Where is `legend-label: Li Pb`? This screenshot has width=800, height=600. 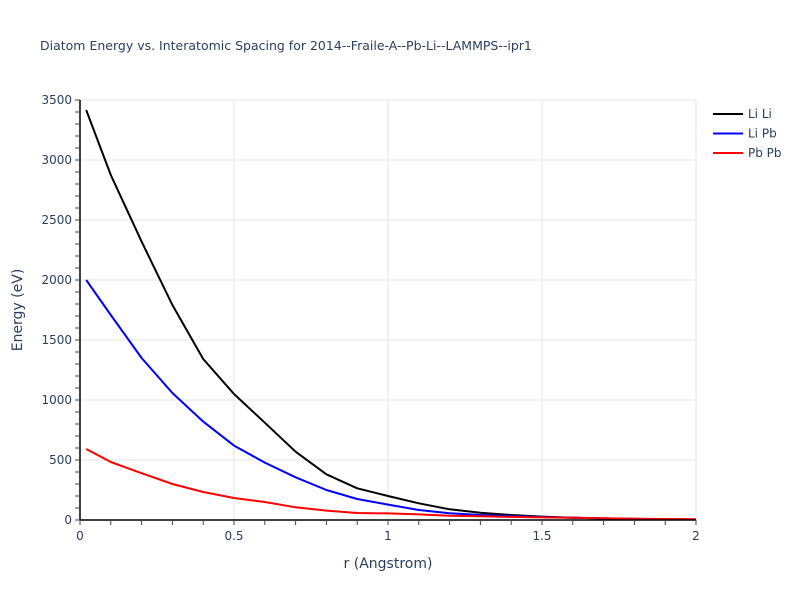
legend-label: Li Pb is located at coordinates (762, 134).